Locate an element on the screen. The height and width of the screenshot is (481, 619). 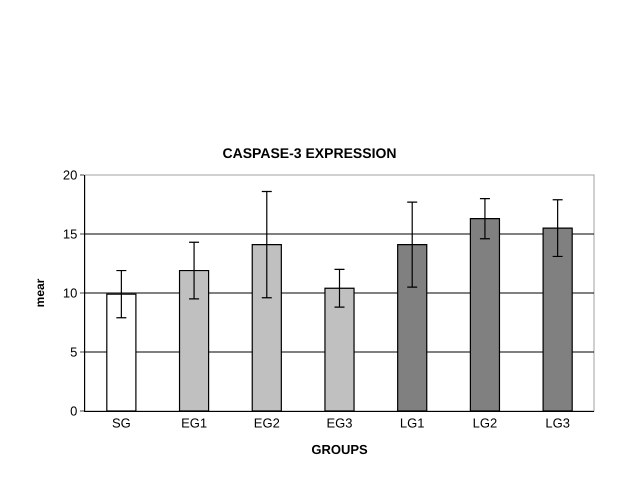
y-tick-label: 20 is located at coordinates (70, 175).